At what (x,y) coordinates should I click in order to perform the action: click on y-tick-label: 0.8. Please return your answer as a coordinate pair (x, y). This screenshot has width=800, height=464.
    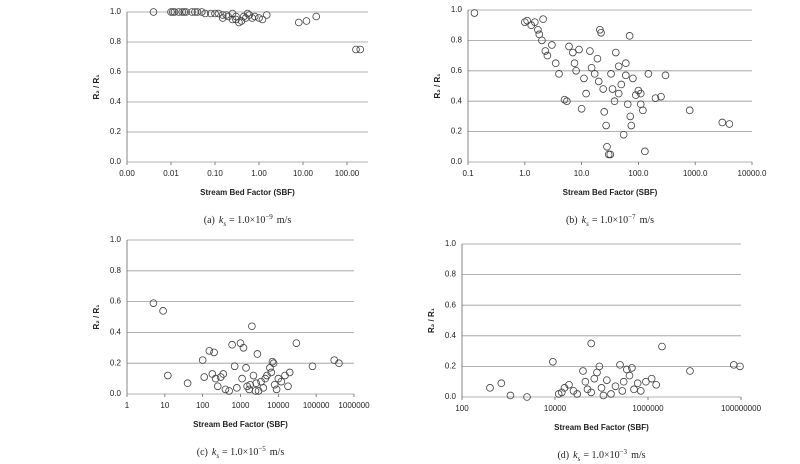
    Looking at the image, I should click on (451, 274).